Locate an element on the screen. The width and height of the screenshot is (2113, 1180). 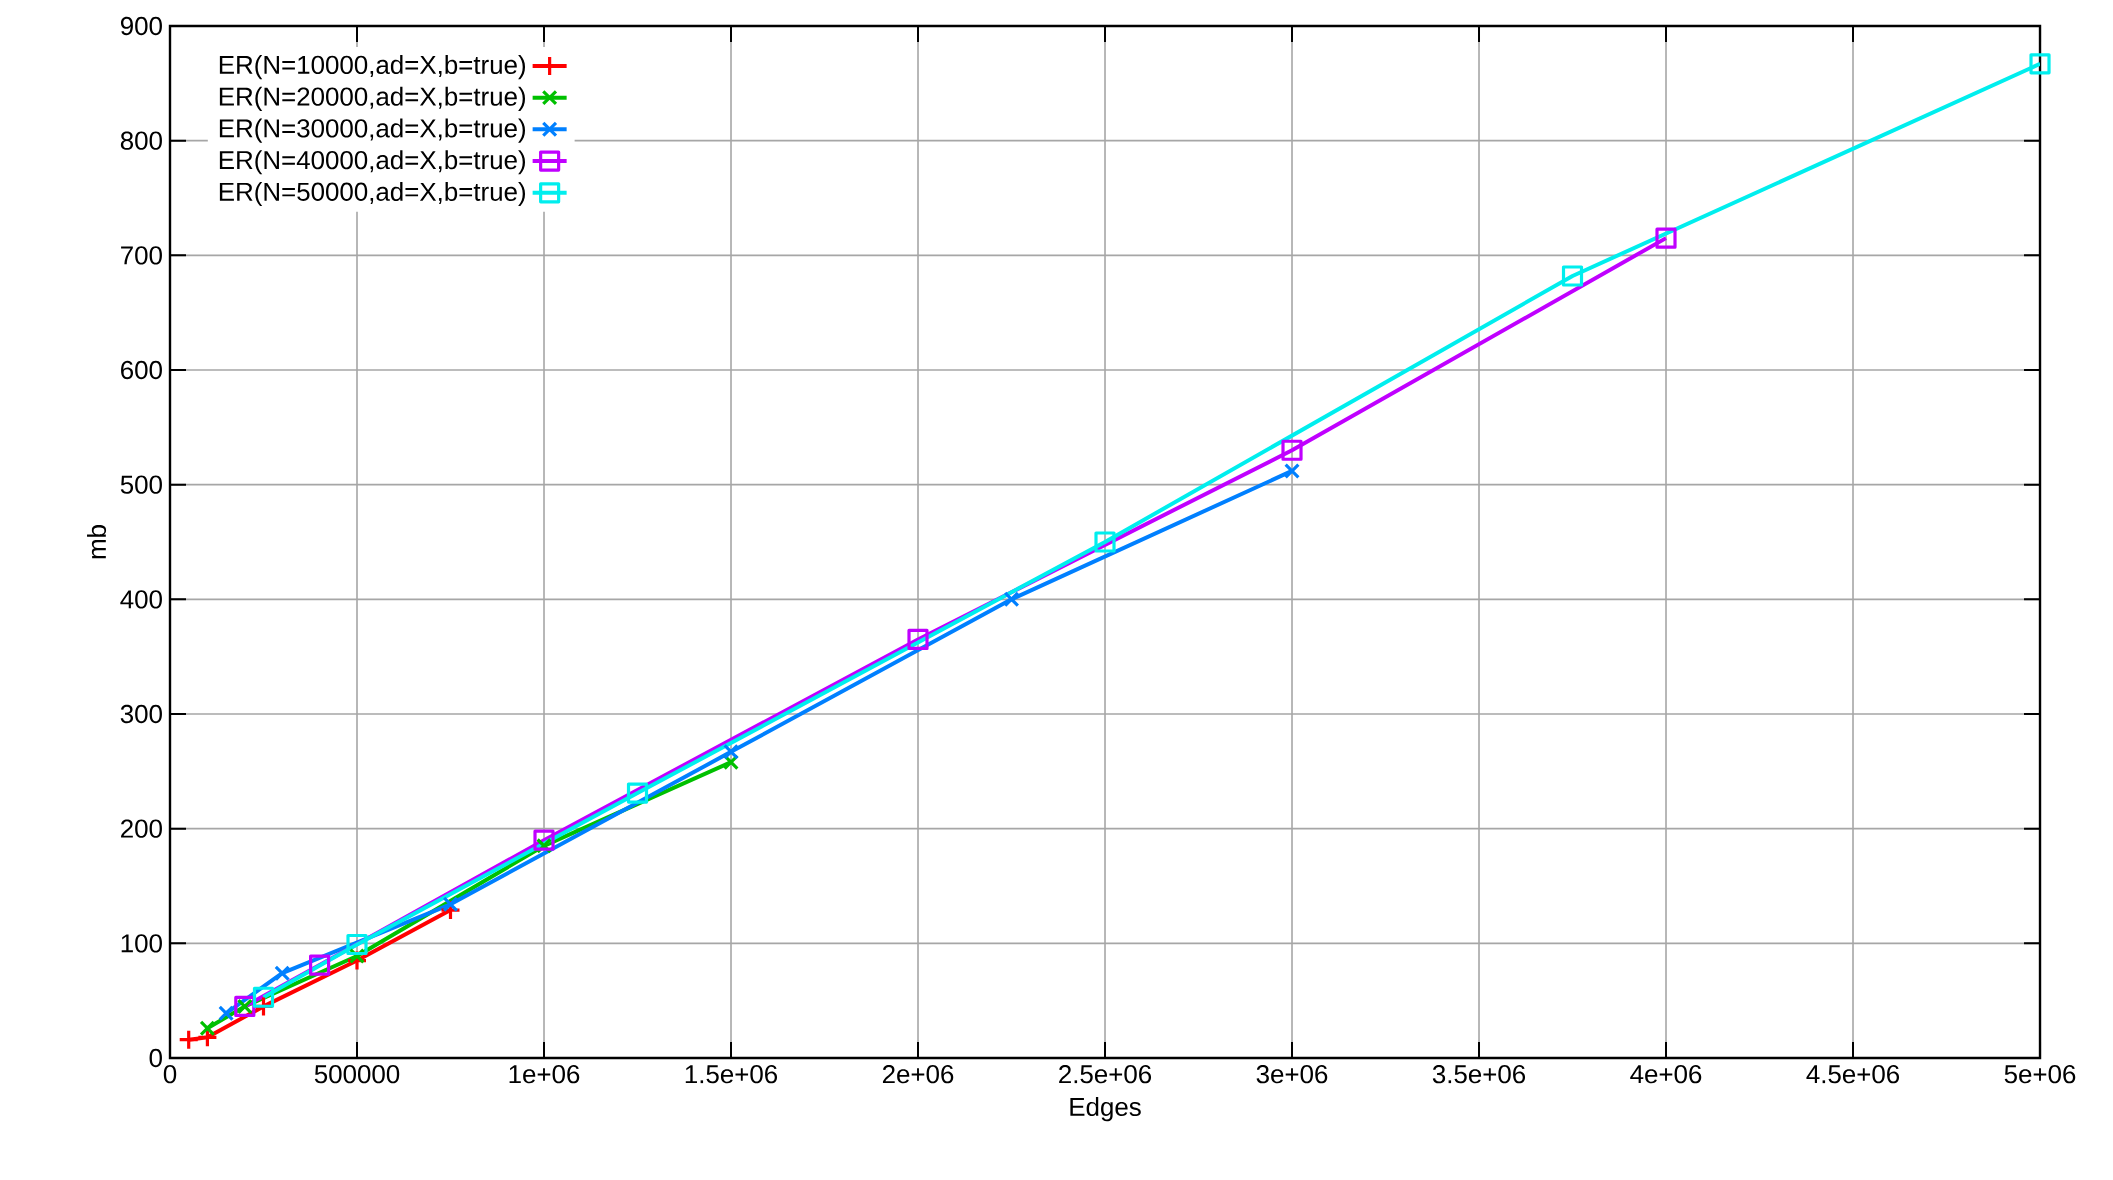
legend-label: ER(N=20000,ad=X,b=true) is located at coordinates (372, 98).